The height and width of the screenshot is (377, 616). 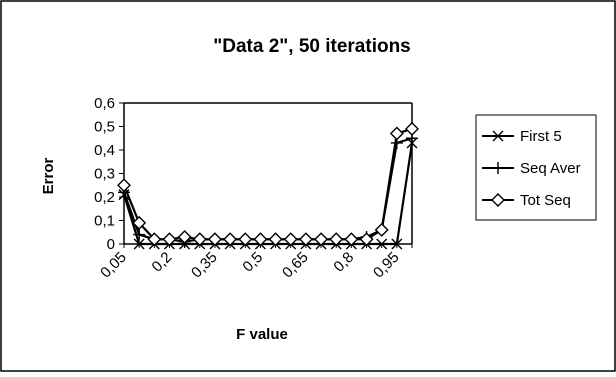 I want to click on y-tick-label: 0,5, so click(x=104, y=127).